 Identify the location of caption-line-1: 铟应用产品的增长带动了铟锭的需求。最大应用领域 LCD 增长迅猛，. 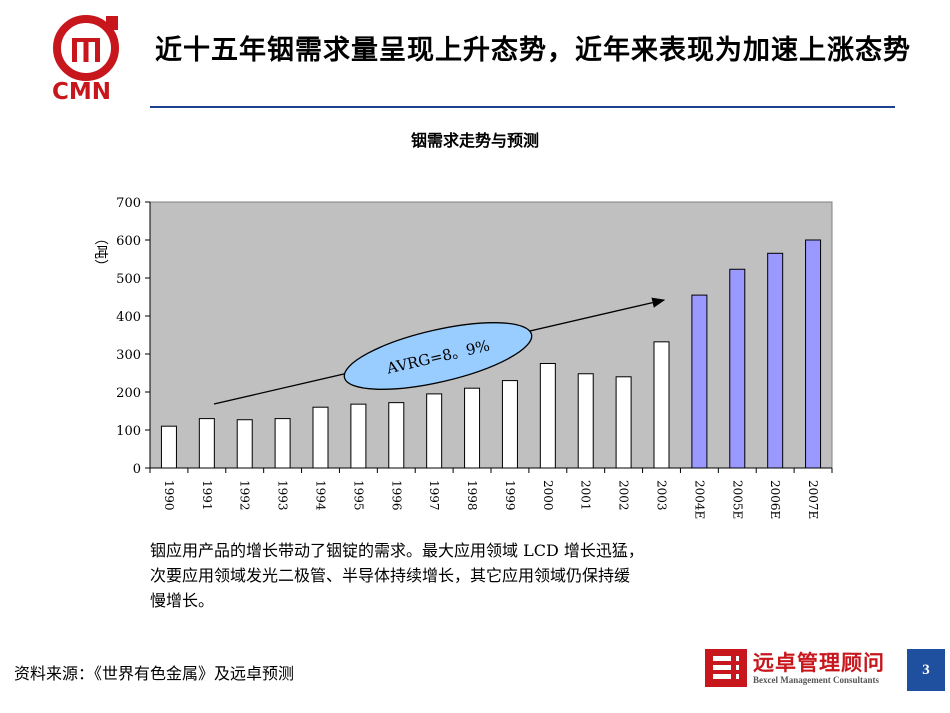
(397, 550).